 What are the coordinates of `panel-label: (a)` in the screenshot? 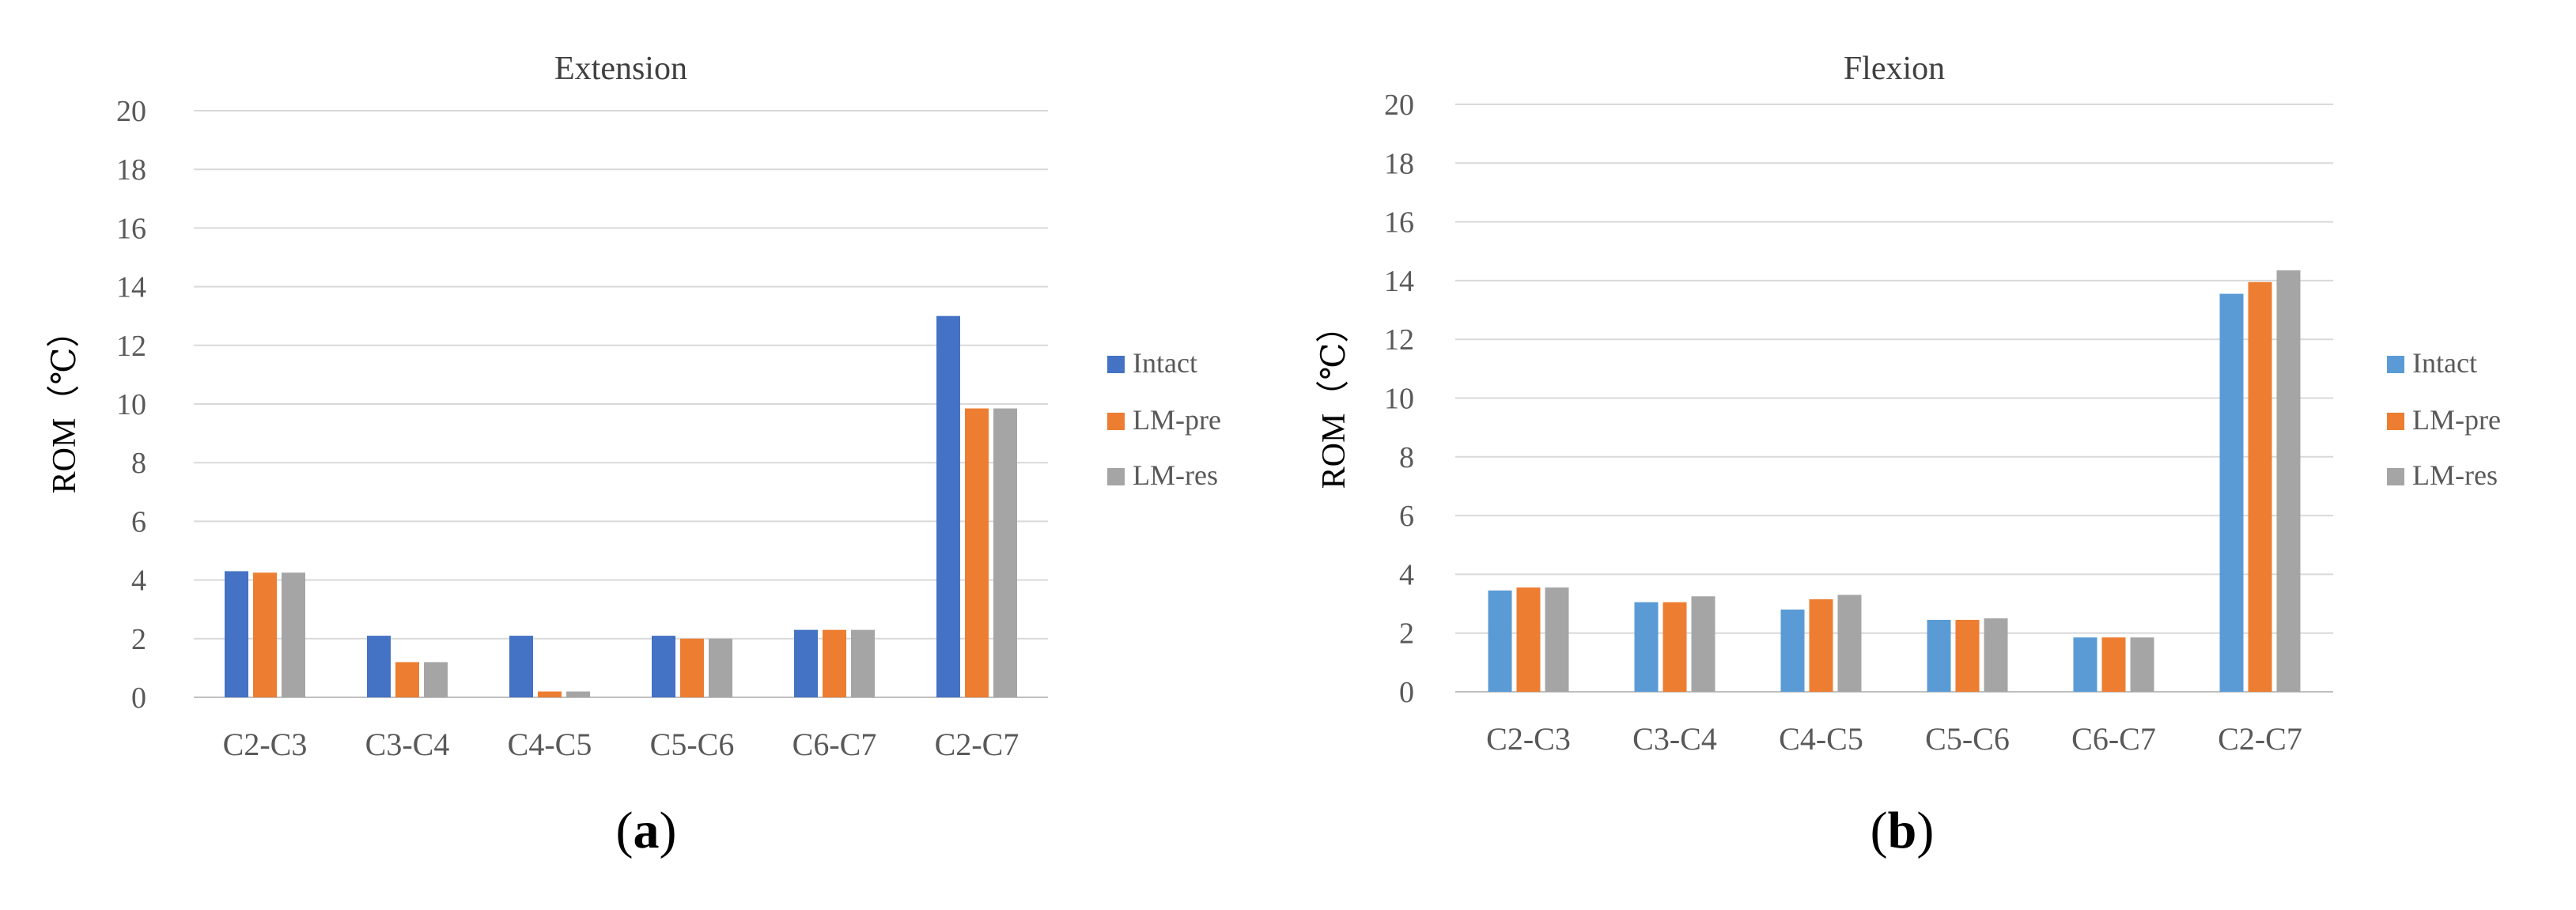 It's located at (646, 830).